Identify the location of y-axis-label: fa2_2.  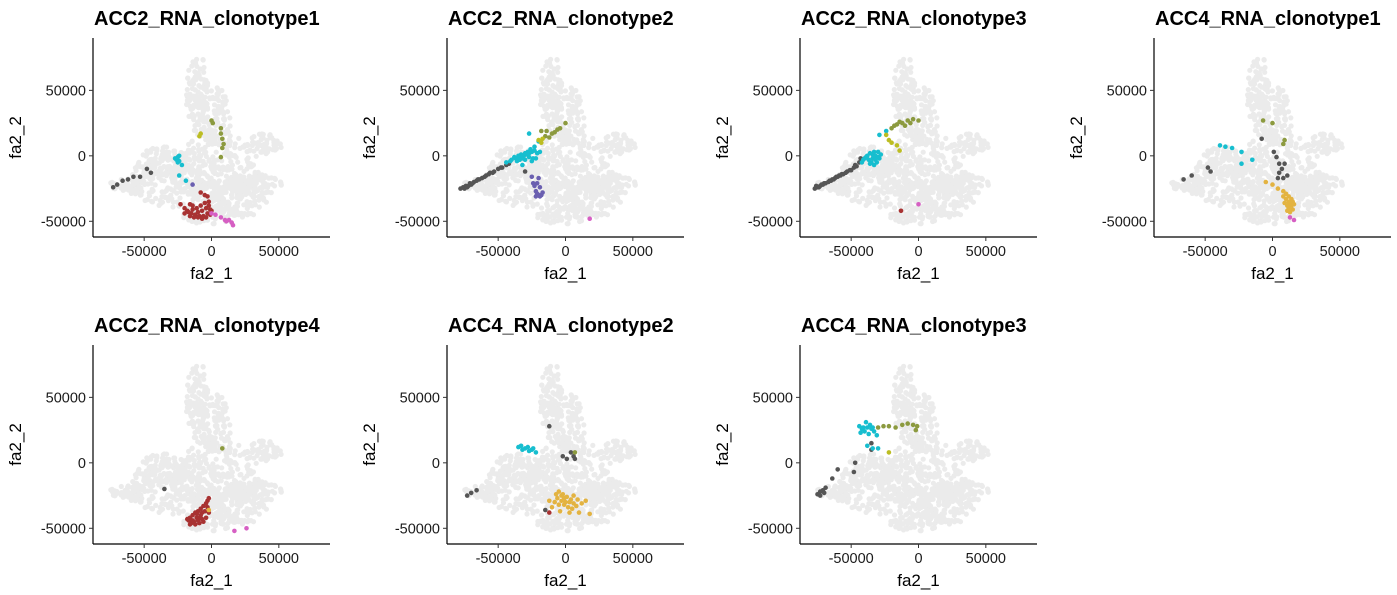
(1076, 137).